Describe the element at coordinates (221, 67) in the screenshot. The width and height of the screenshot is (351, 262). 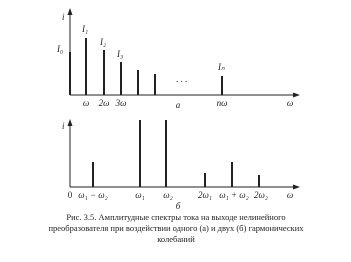
I see `amplitude-label: Iₙ` at that location.